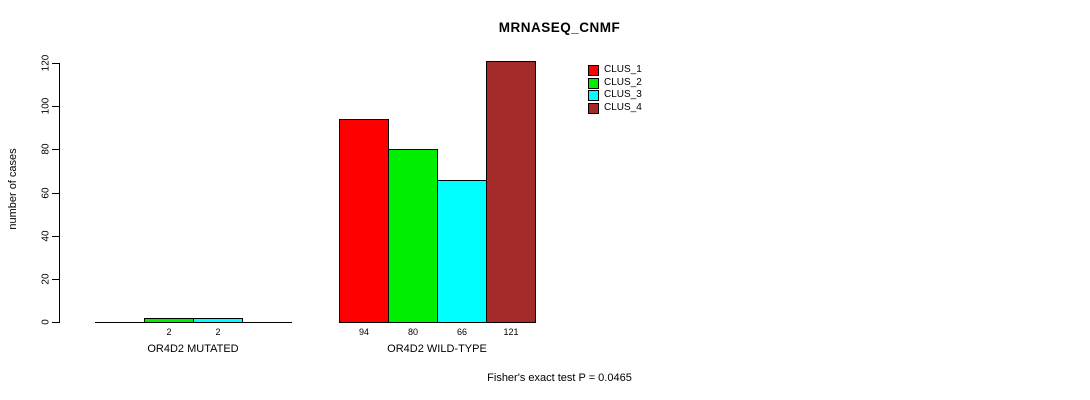  What do you see at coordinates (13, 189) in the screenshot?
I see `y-axis-title: number of cases` at bounding box center [13, 189].